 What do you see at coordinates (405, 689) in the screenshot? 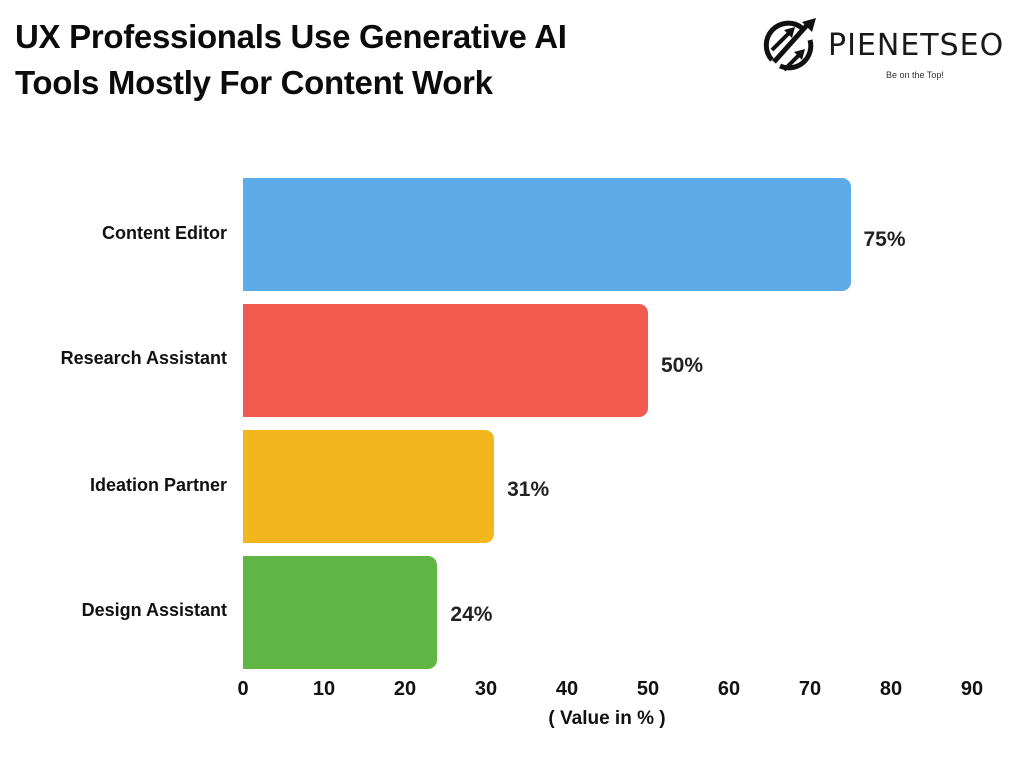
I see `x-tick-label: 20` at bounding box center [405, 689].